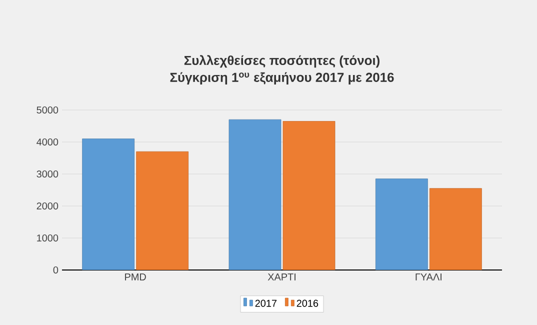 The width and height of the screenshot is (537, 325). What do you see at coordinates (47, 174) in the screenshot?
I see `y-tick-label: 3000` at bounding box center [47, 174].